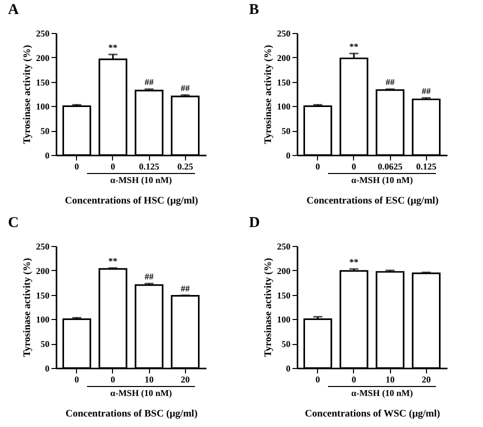 The image size is (483, 427). Describe the element at coordinates (254, 223) in the screenshot. I see `chart-title: D` at that location.